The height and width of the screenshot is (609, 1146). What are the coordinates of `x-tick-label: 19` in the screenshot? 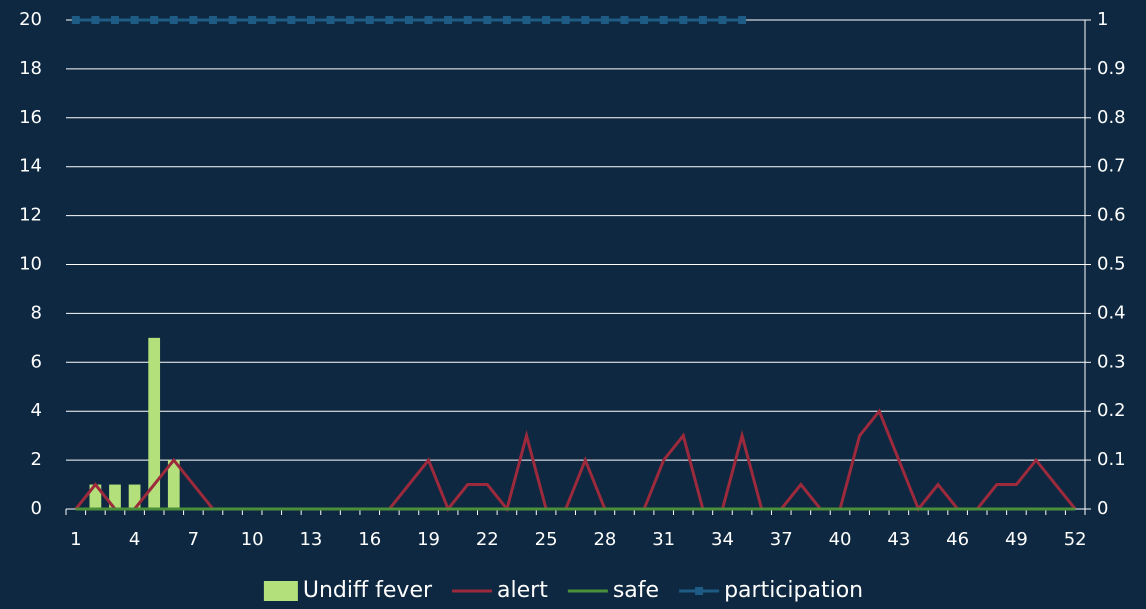 It's located at (428, 539).